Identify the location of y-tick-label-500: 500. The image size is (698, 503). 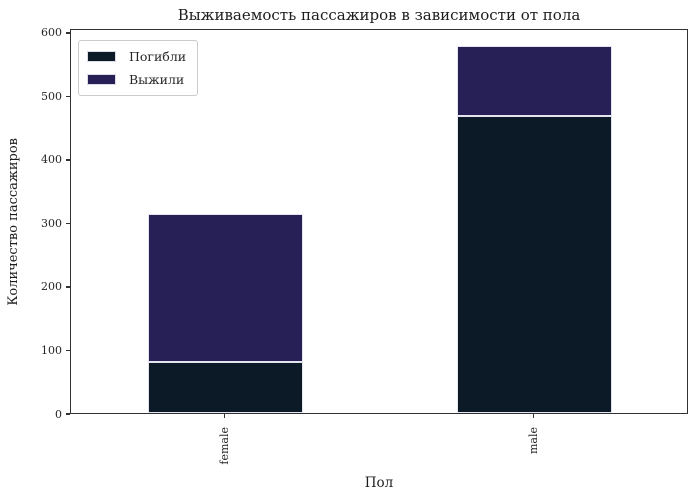
(51, 96).